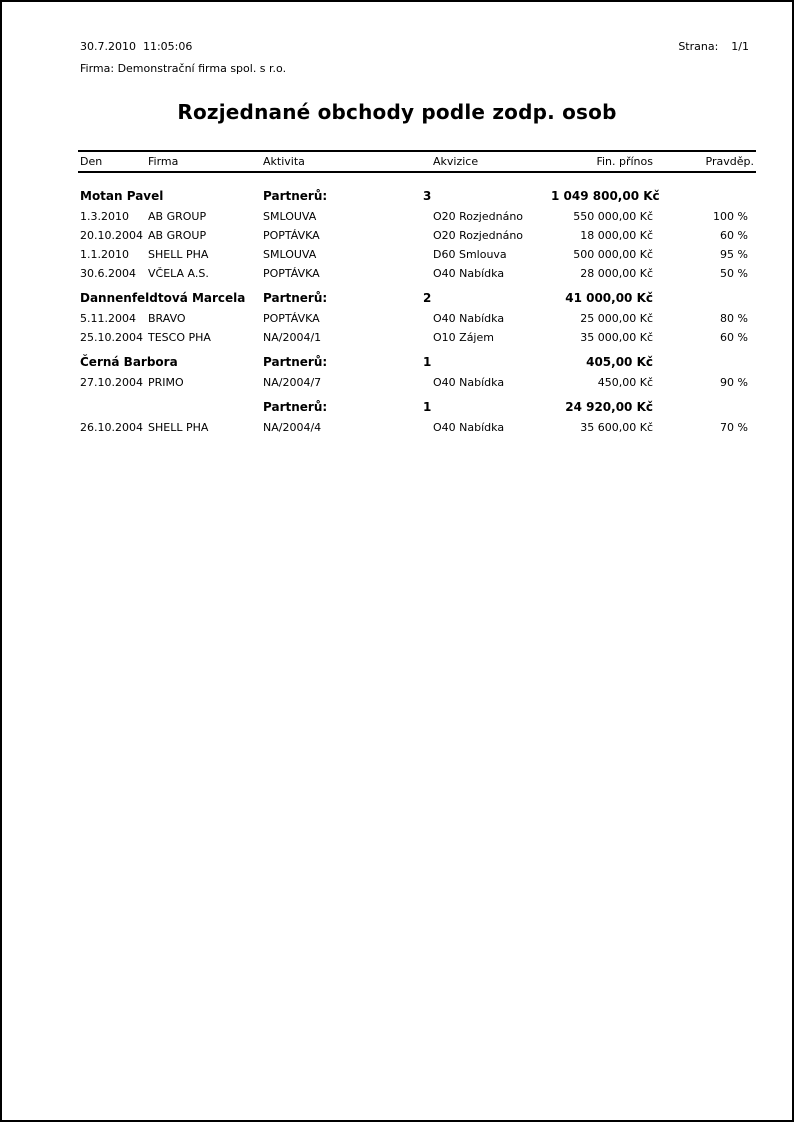 The image size is (794, 1122). I want to click on cell-pravdep: 80 %, so click(734, 318).